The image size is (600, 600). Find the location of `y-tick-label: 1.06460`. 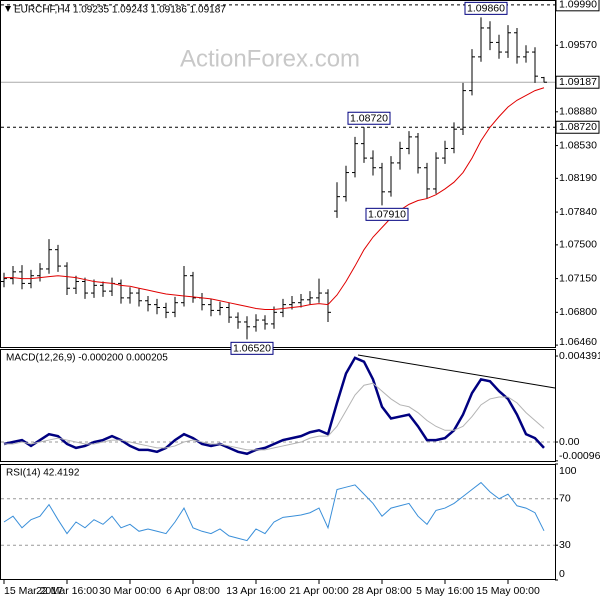

y-tick-label: 1.06460 is located at coordinates (578, 342).